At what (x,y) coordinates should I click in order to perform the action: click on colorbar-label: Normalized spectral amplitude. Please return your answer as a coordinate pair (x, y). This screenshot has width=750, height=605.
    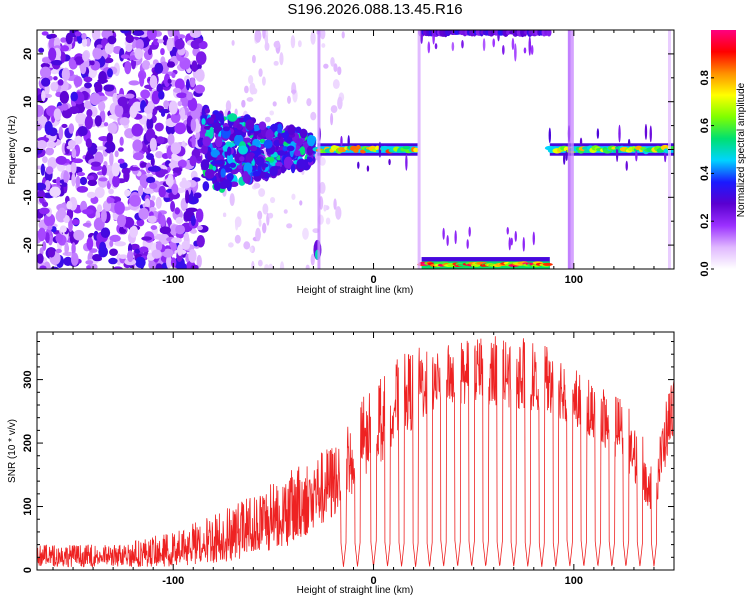
    Looking at the image, I should click on (741, 149).